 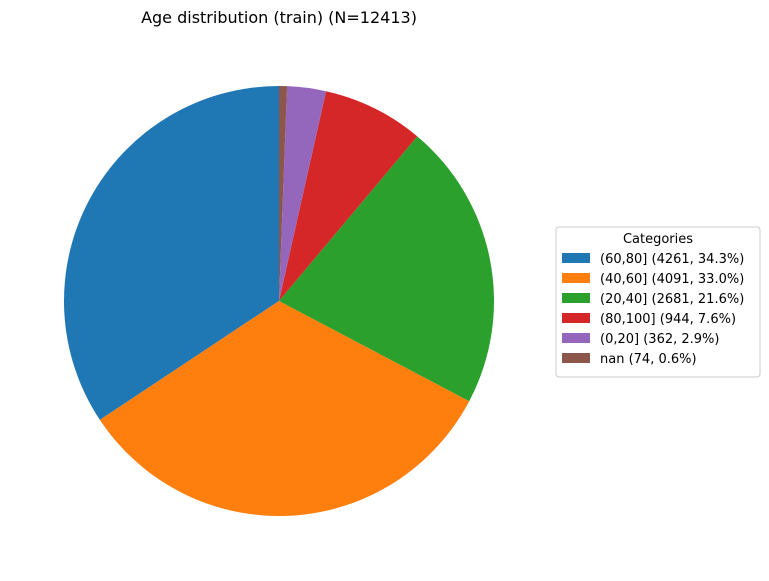 What do you see at coordinates (658, 239) in the screenshot?
I see `legend-title: Categories` at bounding box center [658, 239].